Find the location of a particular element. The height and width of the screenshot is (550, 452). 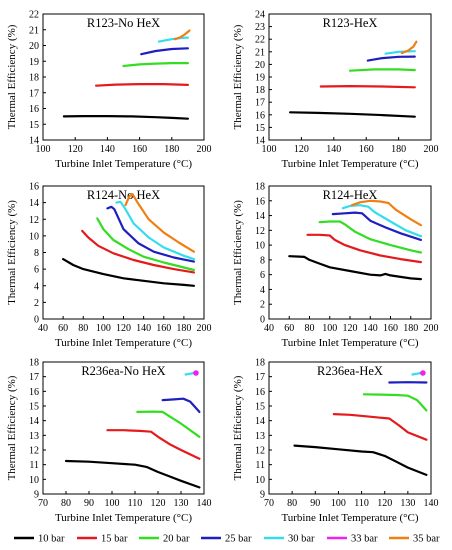

legend-label: 30 bar is located at coordinates (301, 539).